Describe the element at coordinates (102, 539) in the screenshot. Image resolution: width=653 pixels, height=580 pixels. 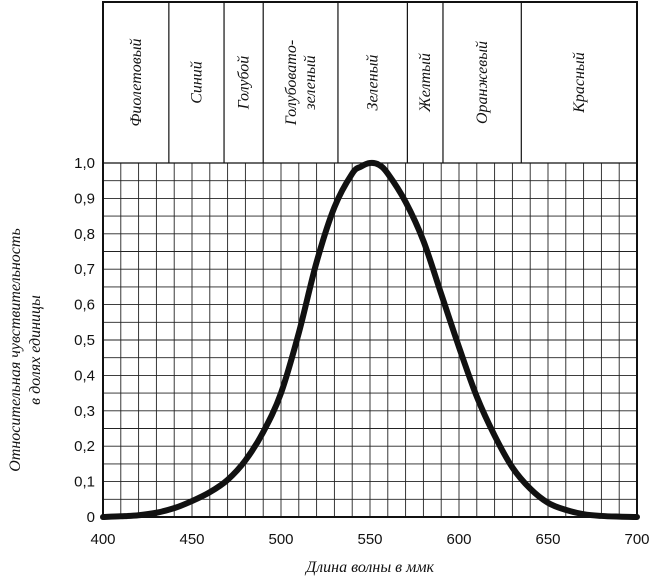
I see `x-tick-label: 400` at that location.